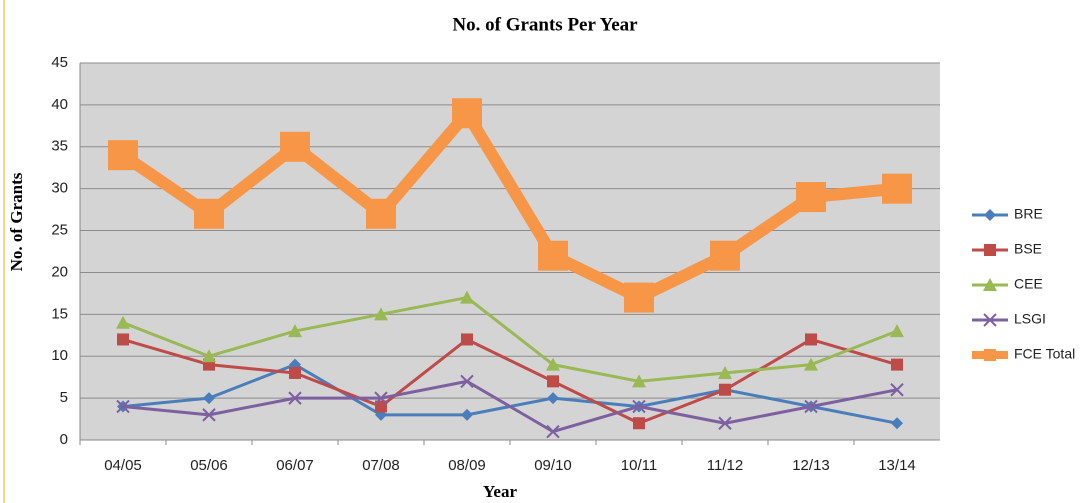 This screenshot has width=1083, height=503. Describe the element at coordinates (59, 271) in the screenshot. I see `y-tick-label: 20` at that location.